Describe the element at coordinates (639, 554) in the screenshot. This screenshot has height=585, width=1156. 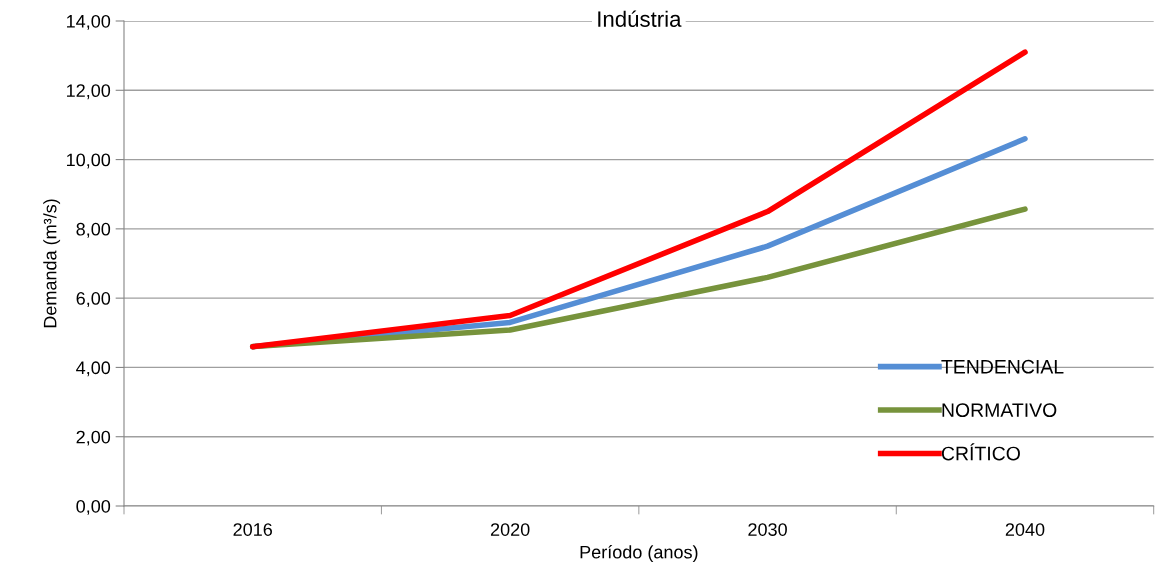
I see `x-axis-title: Período (anos)` at that location.